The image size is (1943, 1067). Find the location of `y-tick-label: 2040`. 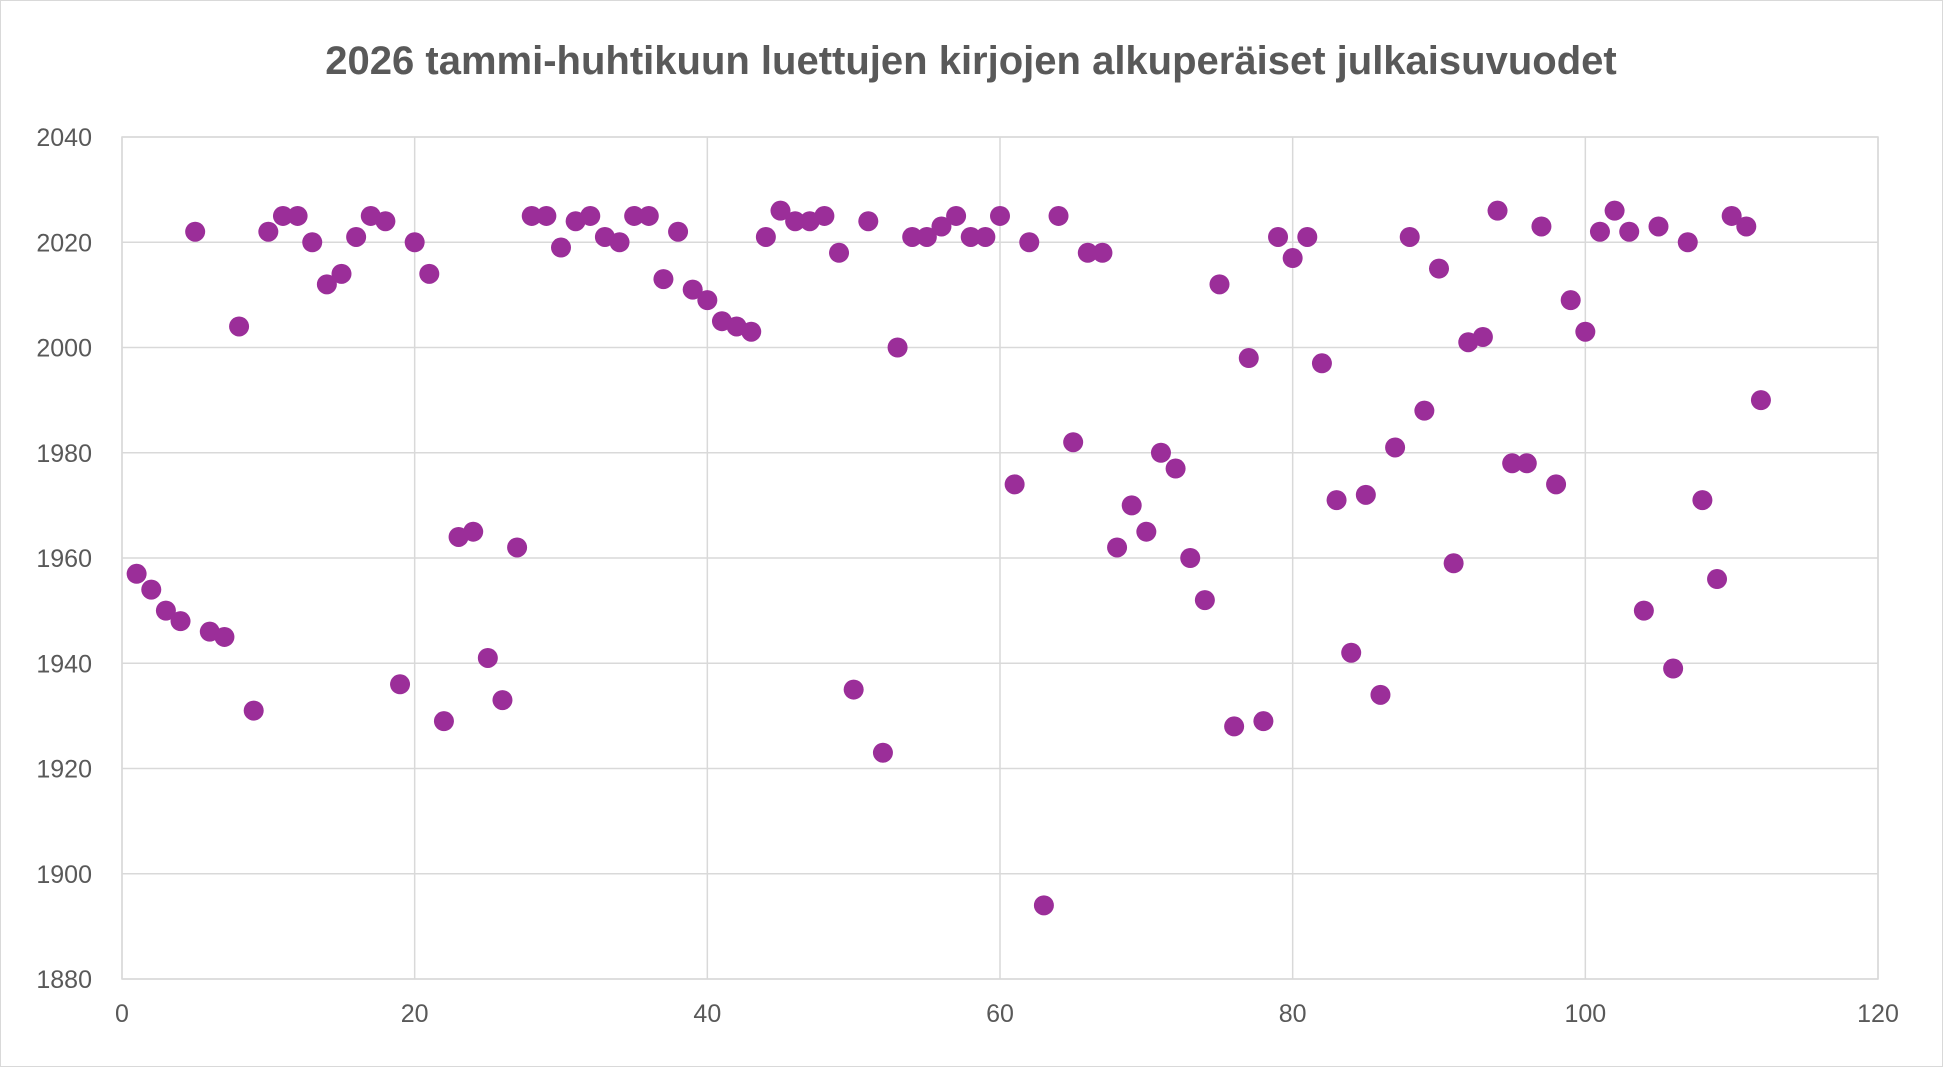

y-tick-label: 2040 is located at coordinates (64, 138).